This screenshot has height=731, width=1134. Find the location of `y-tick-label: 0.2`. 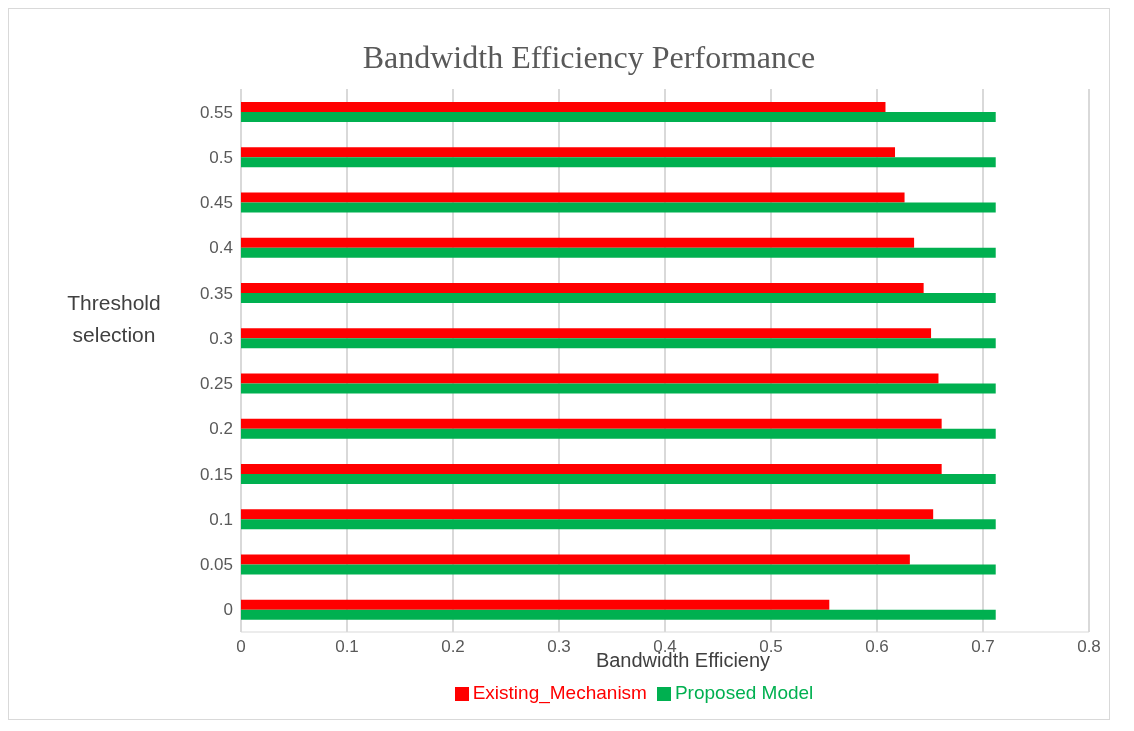

y-tick-label: 0.2 is located at coordinates (221, 429).